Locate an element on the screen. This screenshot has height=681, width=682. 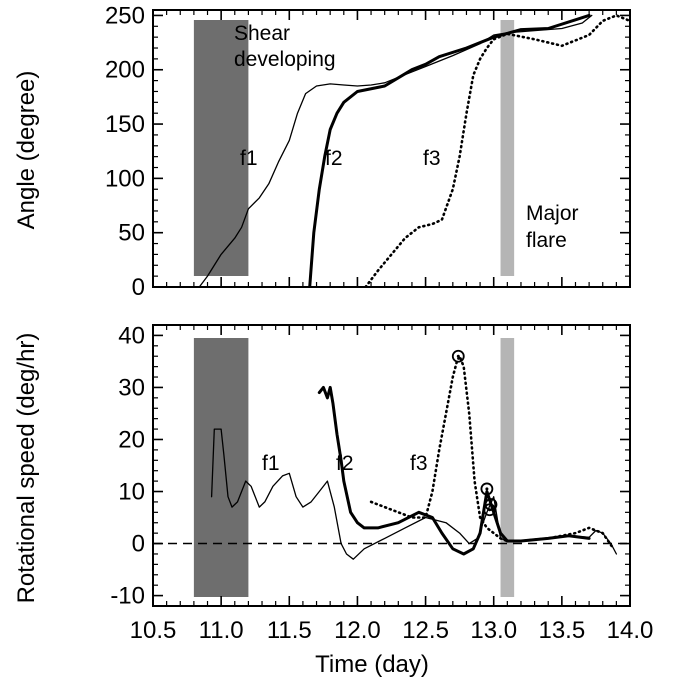
x-axis-label: Time (day) is located at coordinates (372, 664).